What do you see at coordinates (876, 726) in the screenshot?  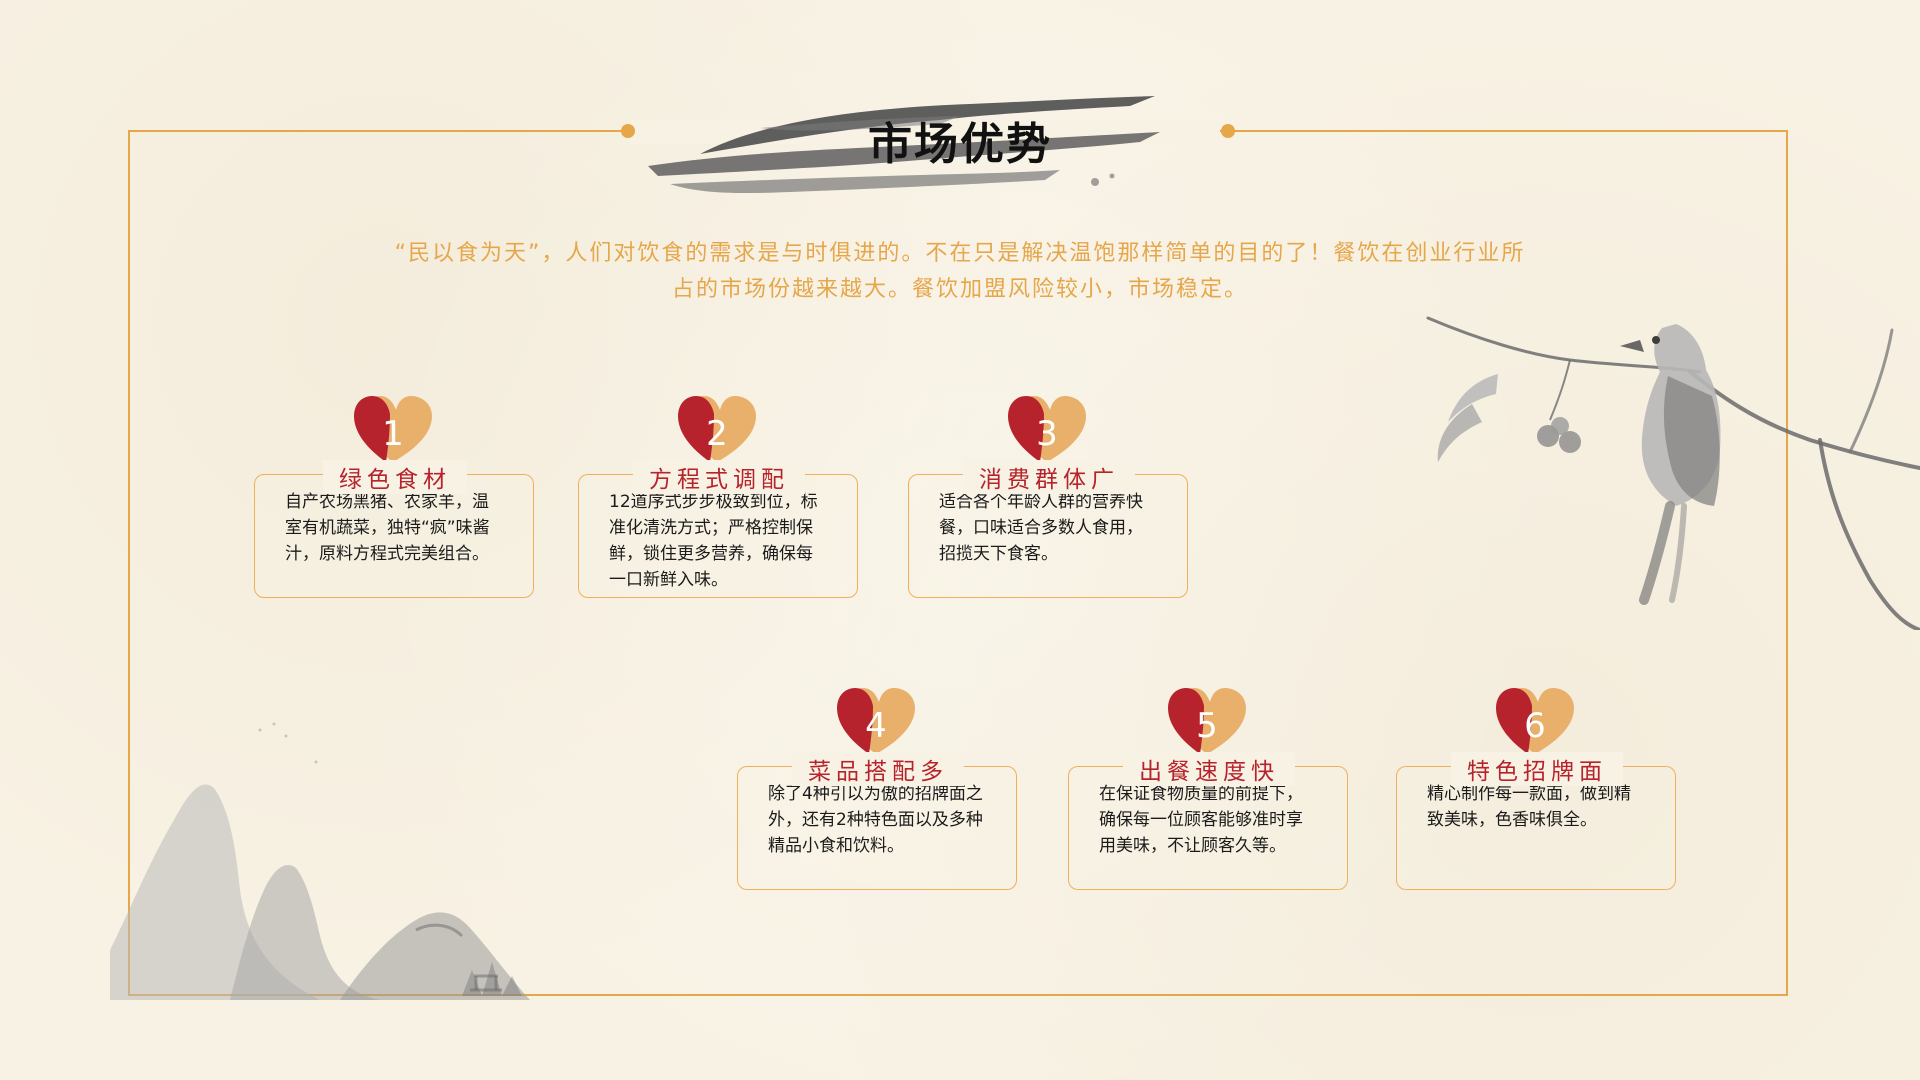 I see `item-number: 4` at bounding box center [876, 726].